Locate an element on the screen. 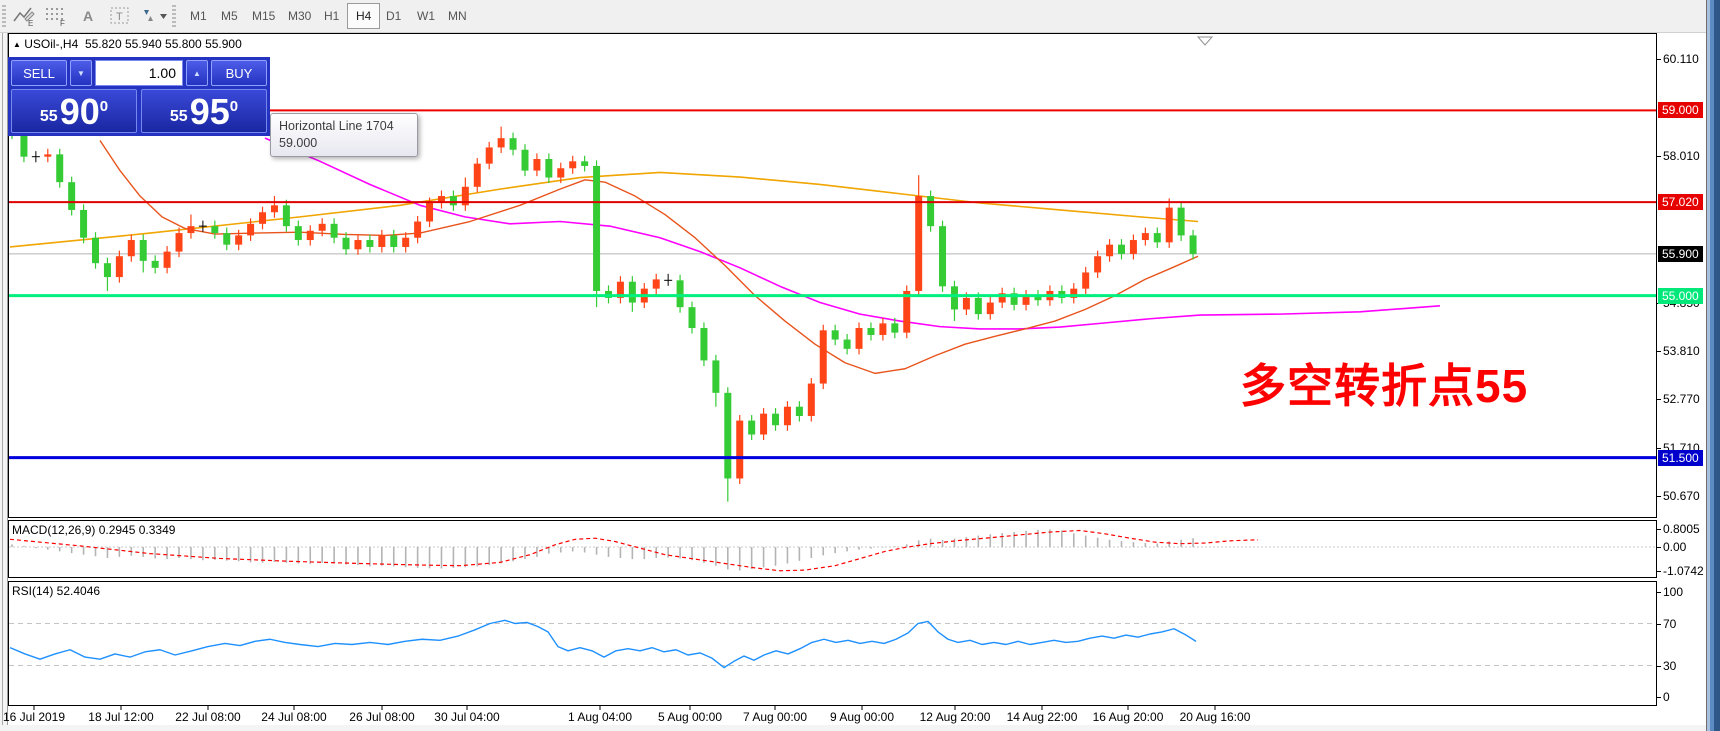  chart-shift-marker is located at coordinates (1205, 41).